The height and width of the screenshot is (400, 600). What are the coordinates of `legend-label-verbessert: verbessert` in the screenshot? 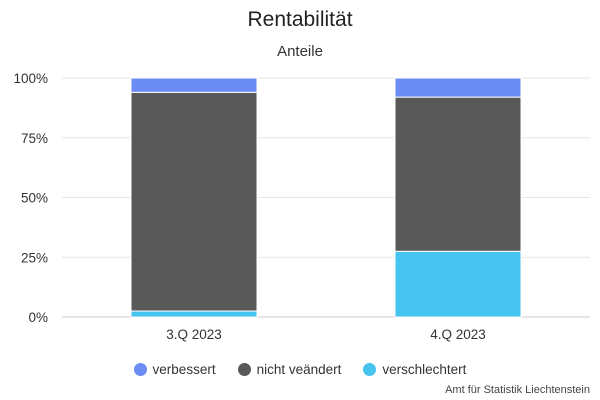 It's located at (184, 369).